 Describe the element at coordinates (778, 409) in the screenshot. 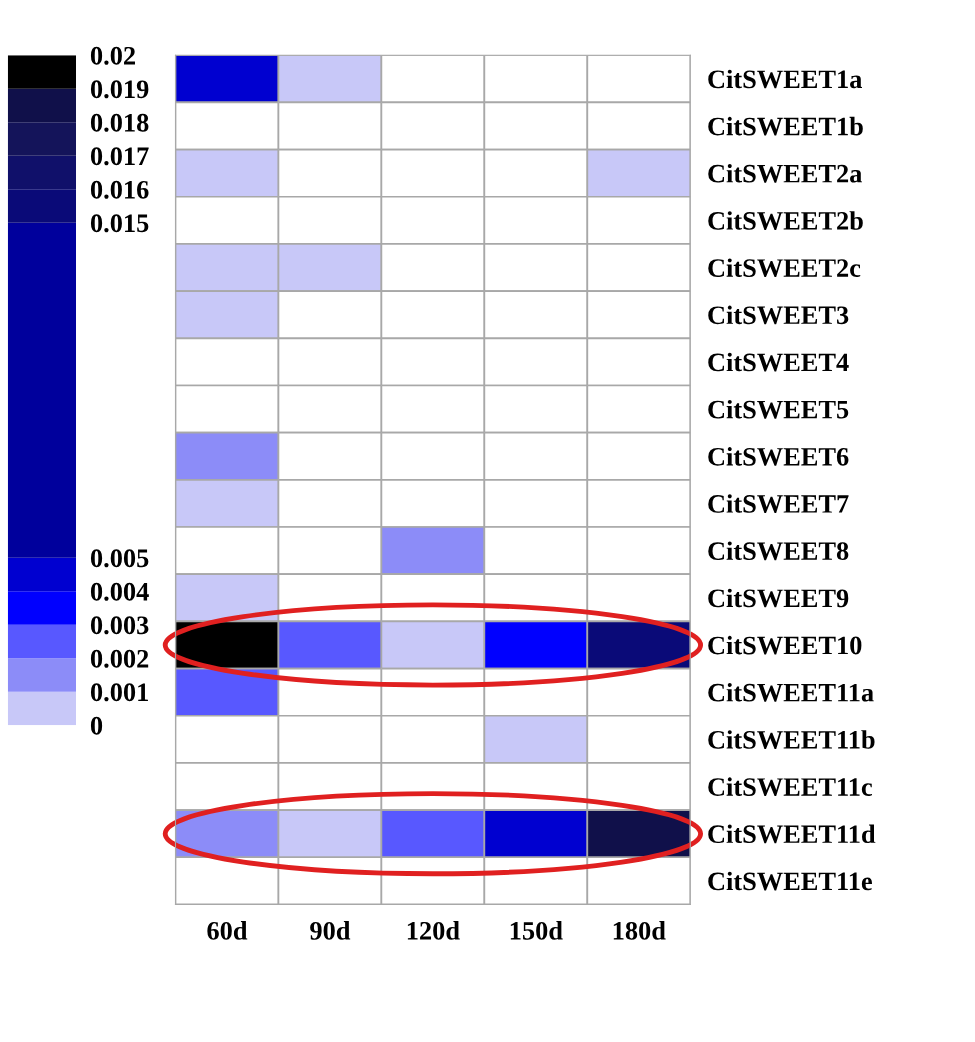

I see `y-tick-label: CitSWEET5` at that location.